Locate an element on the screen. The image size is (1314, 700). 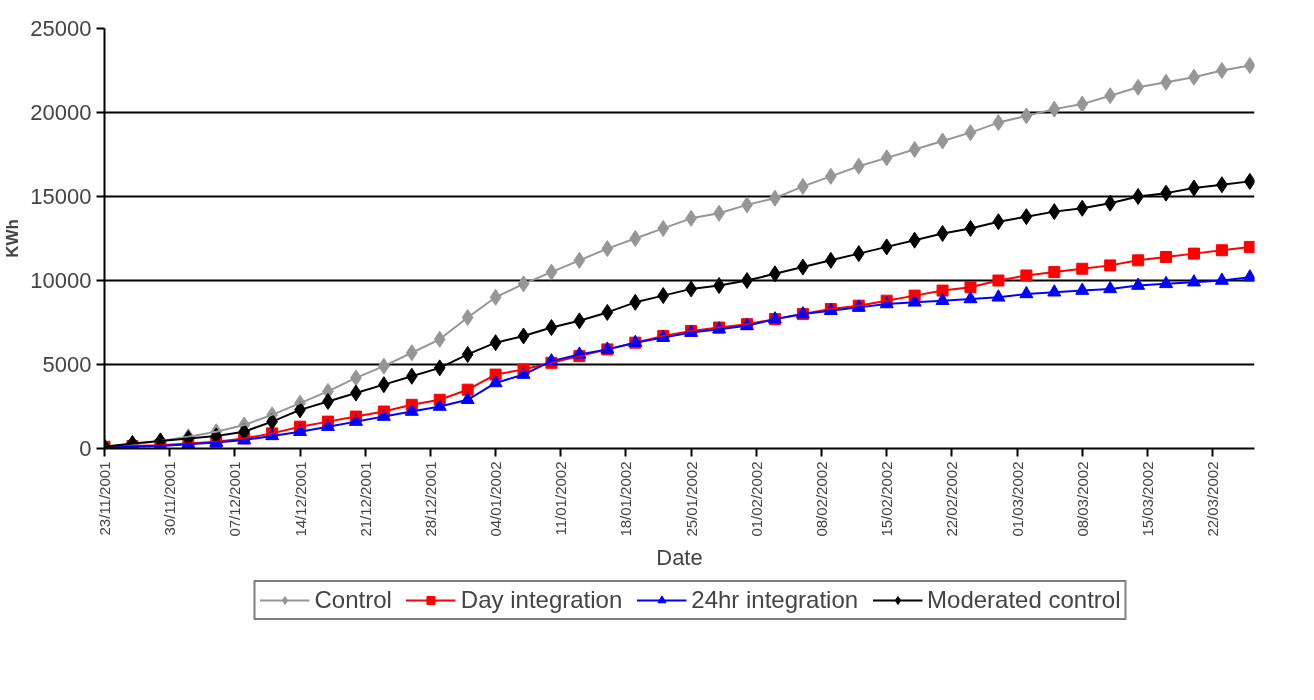
y-tick-label: 10000 is located at coordinates (61, 280).